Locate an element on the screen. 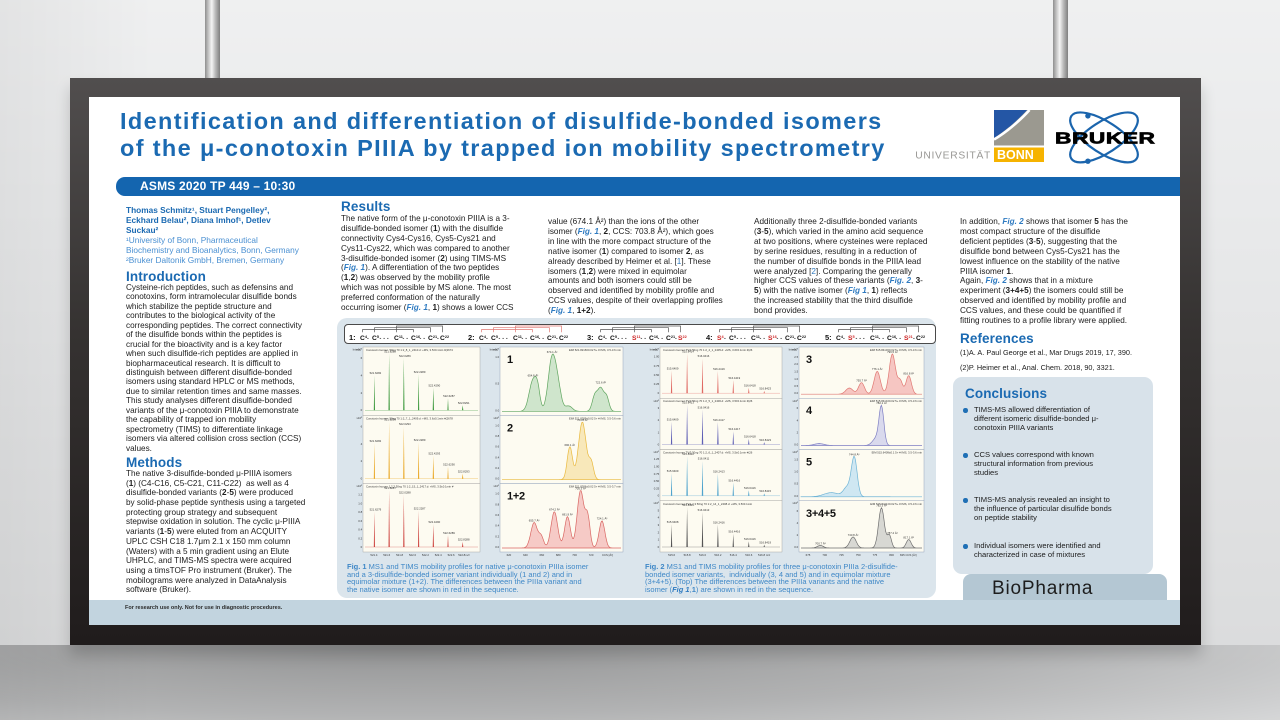 Image resolution: width=1280 pixels, height=720 pixels. svg-text: 700.7 Å² is located at coordinates (820, 542).